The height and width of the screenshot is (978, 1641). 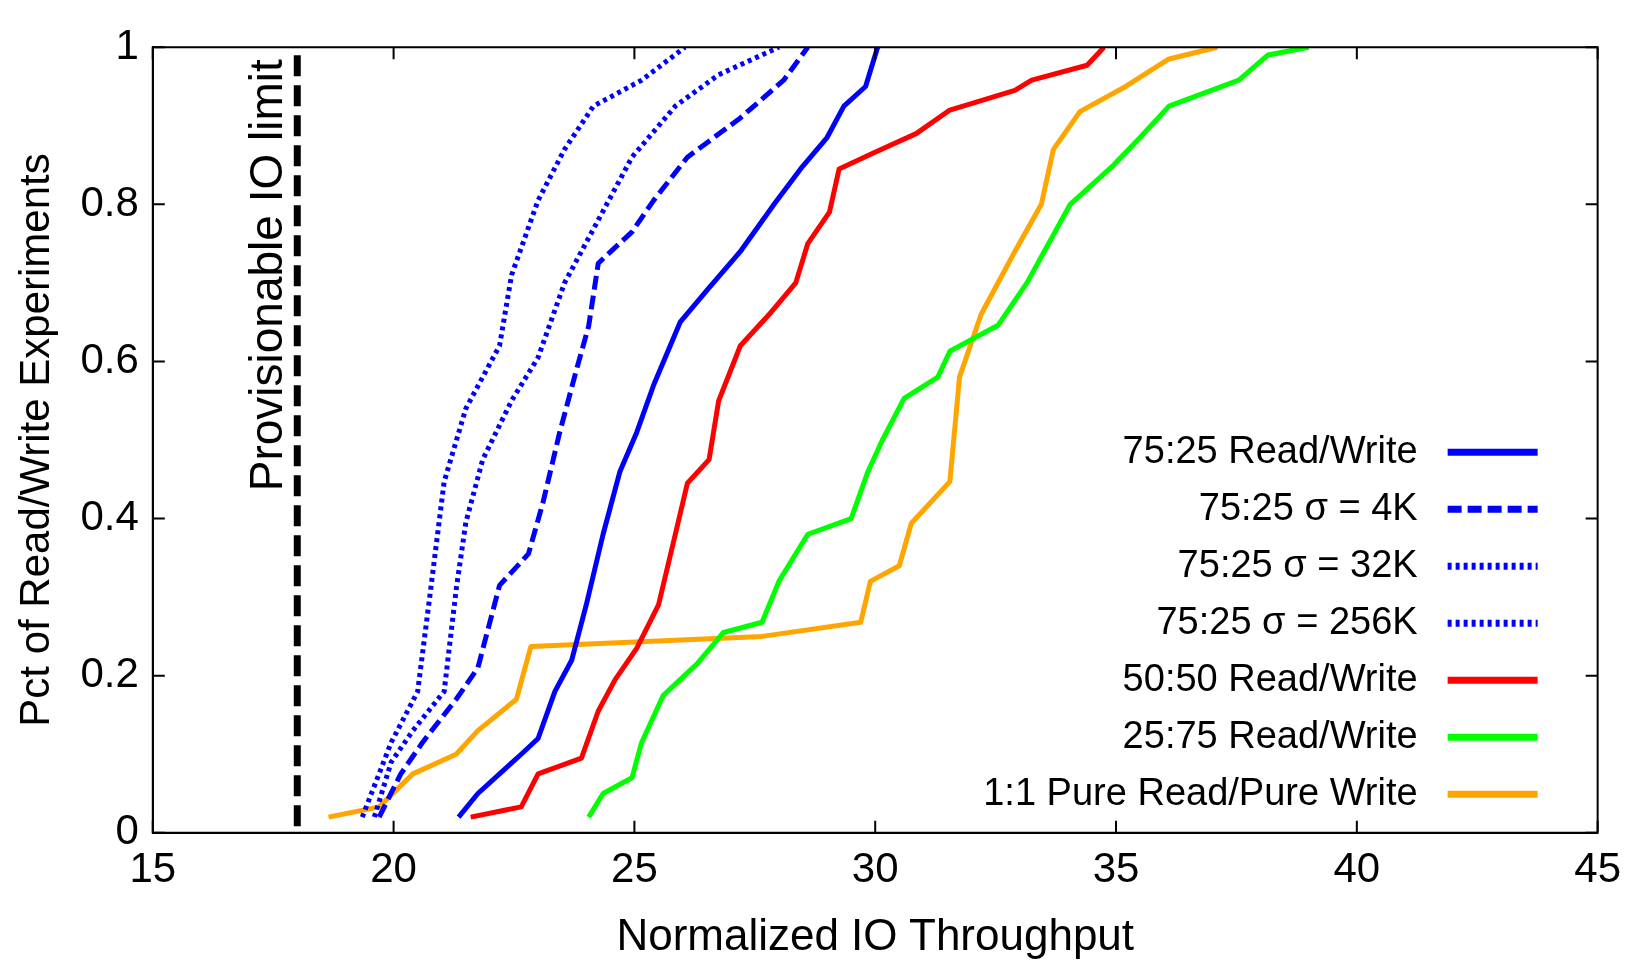 What do you see at coordinates (1116, 867) in the screenshot?
I see `x-tick-label: 35` at bounding box center [1116, 867].